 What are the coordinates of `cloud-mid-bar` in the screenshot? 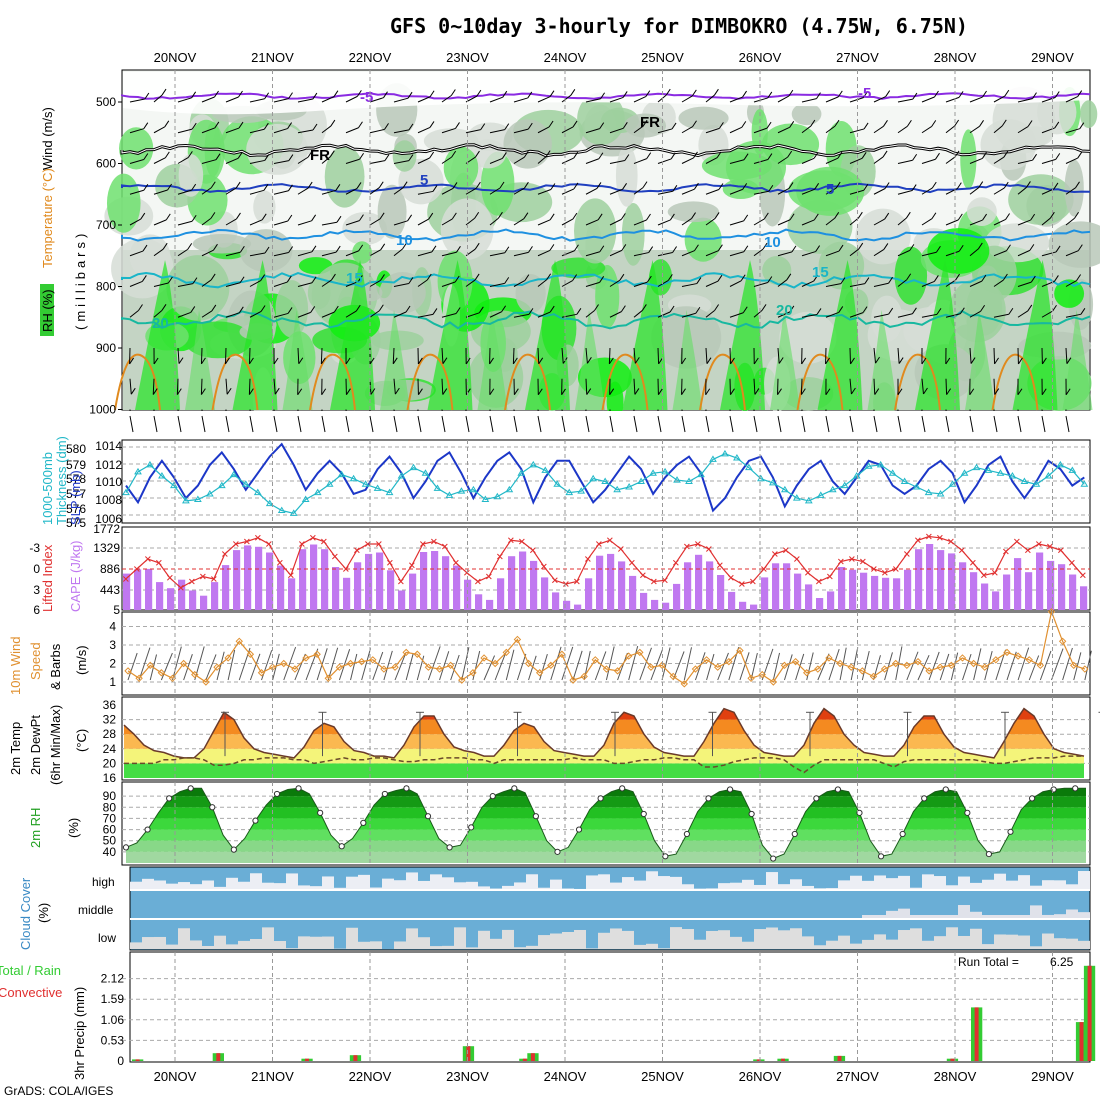 It's located at (1000, 916).